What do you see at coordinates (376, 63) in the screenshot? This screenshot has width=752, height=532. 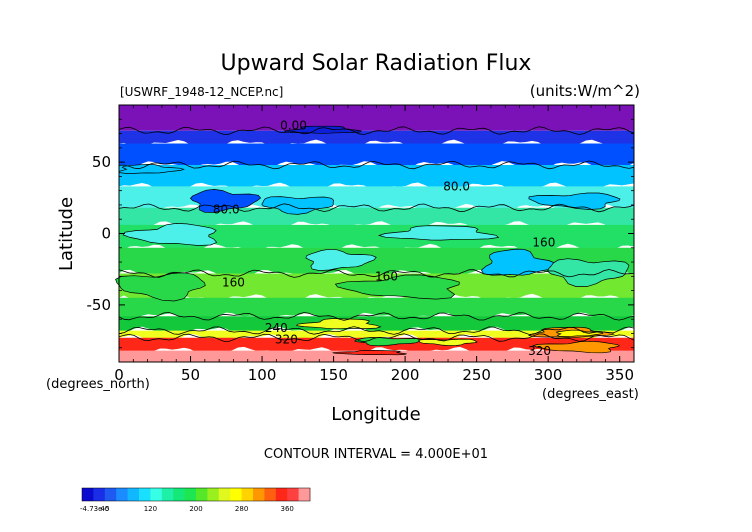 I see `chart-title: Upward Solar Radiation Flux` at bounding box center [376, 63].